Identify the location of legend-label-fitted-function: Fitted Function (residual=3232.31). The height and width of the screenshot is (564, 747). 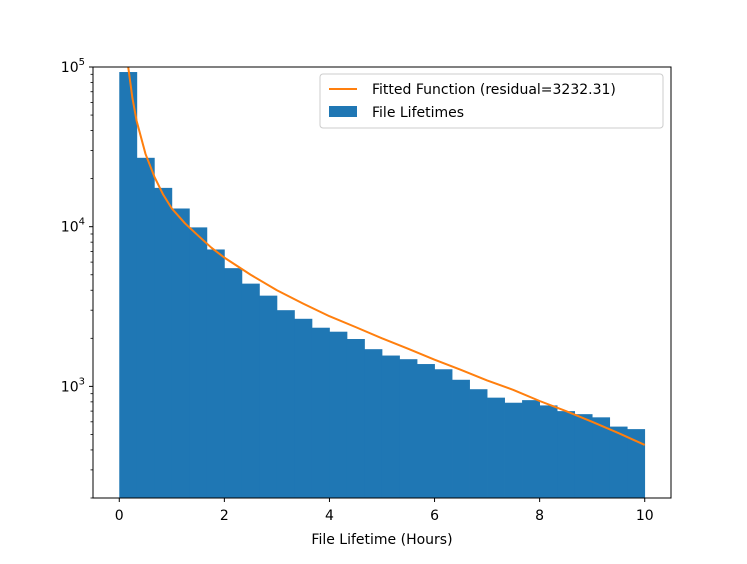
(494, 90).